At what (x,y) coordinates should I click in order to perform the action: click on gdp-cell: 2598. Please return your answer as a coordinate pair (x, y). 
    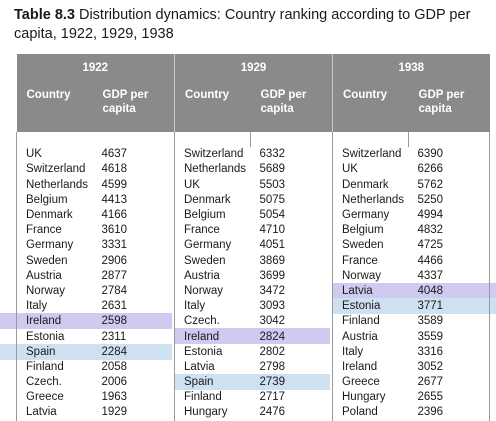
    Looking at the image, I should click on (133, 322).